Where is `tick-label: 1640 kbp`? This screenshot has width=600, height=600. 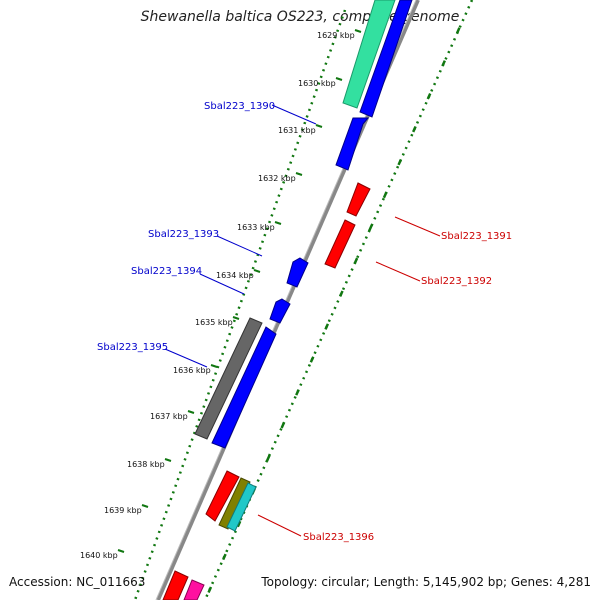
tick-label: 1640 kbp is located at coordinates (99, 555).